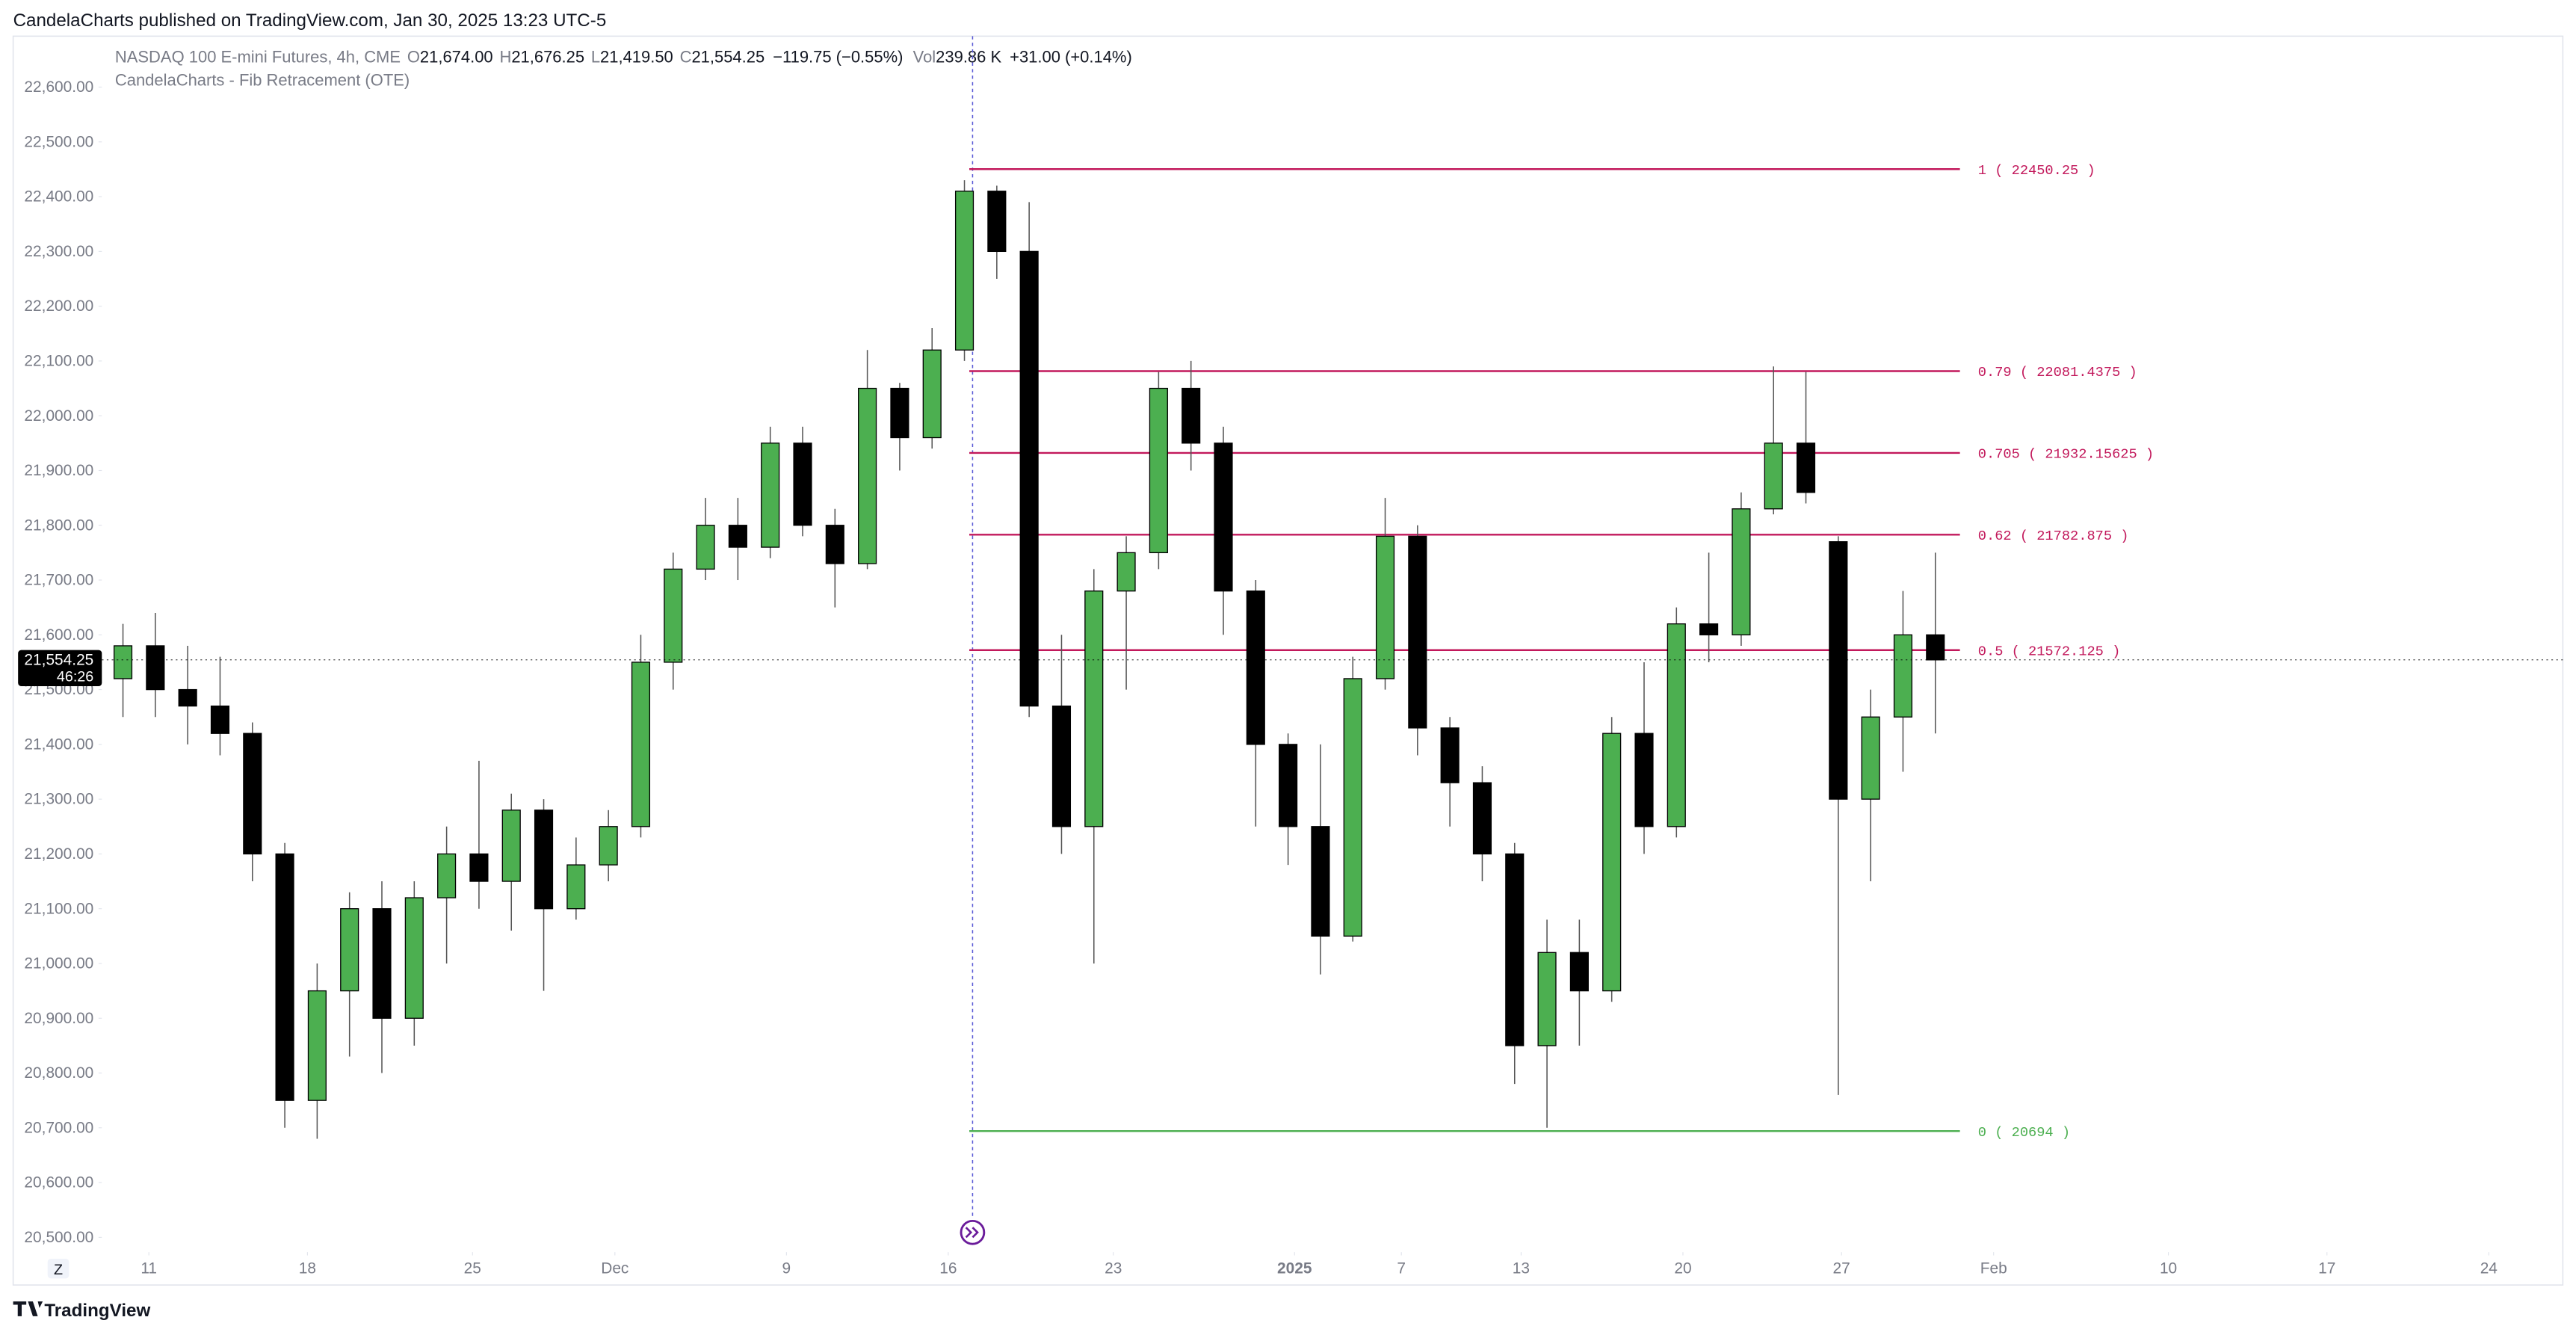 This screenshot has width=2576, height=1332. I want to click on x-tick-label: Dec, so click(614, 1269).